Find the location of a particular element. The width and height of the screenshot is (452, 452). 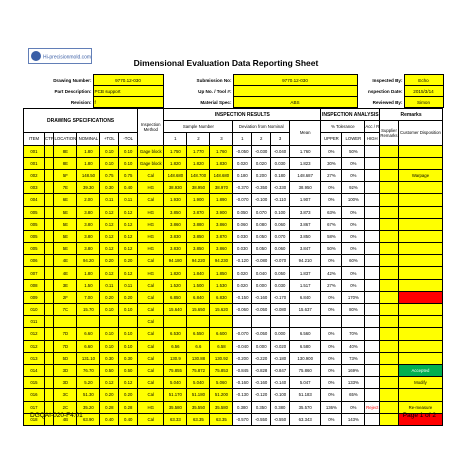

sample-1-cell: 35.580 is located at coordinates (175, 407).